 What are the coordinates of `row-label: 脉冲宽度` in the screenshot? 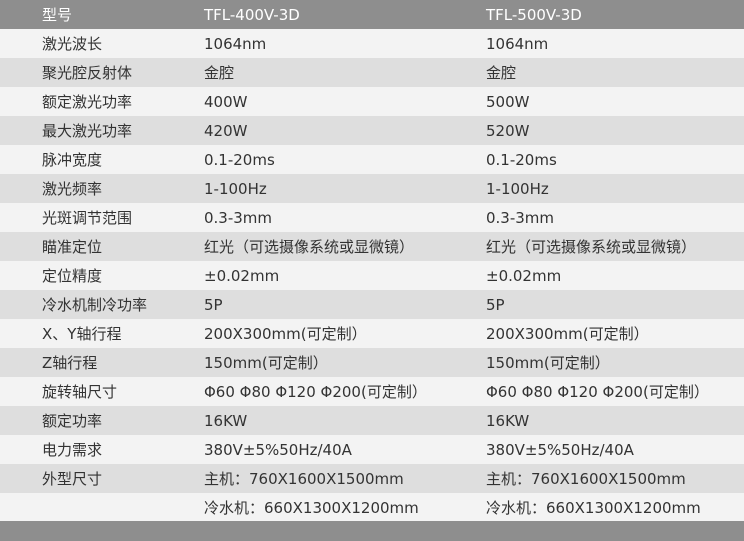 It's located at (72, 160).